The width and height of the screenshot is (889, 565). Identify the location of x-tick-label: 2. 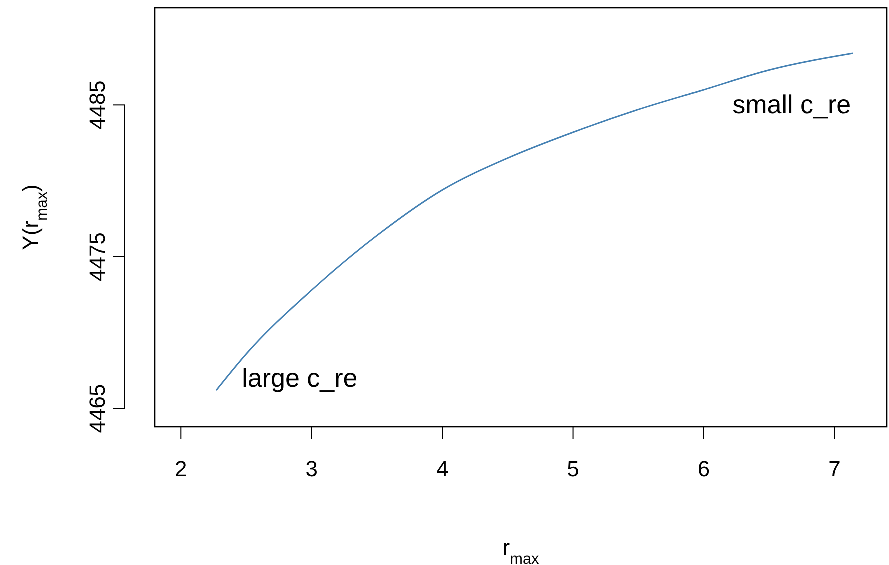
(181, 469).